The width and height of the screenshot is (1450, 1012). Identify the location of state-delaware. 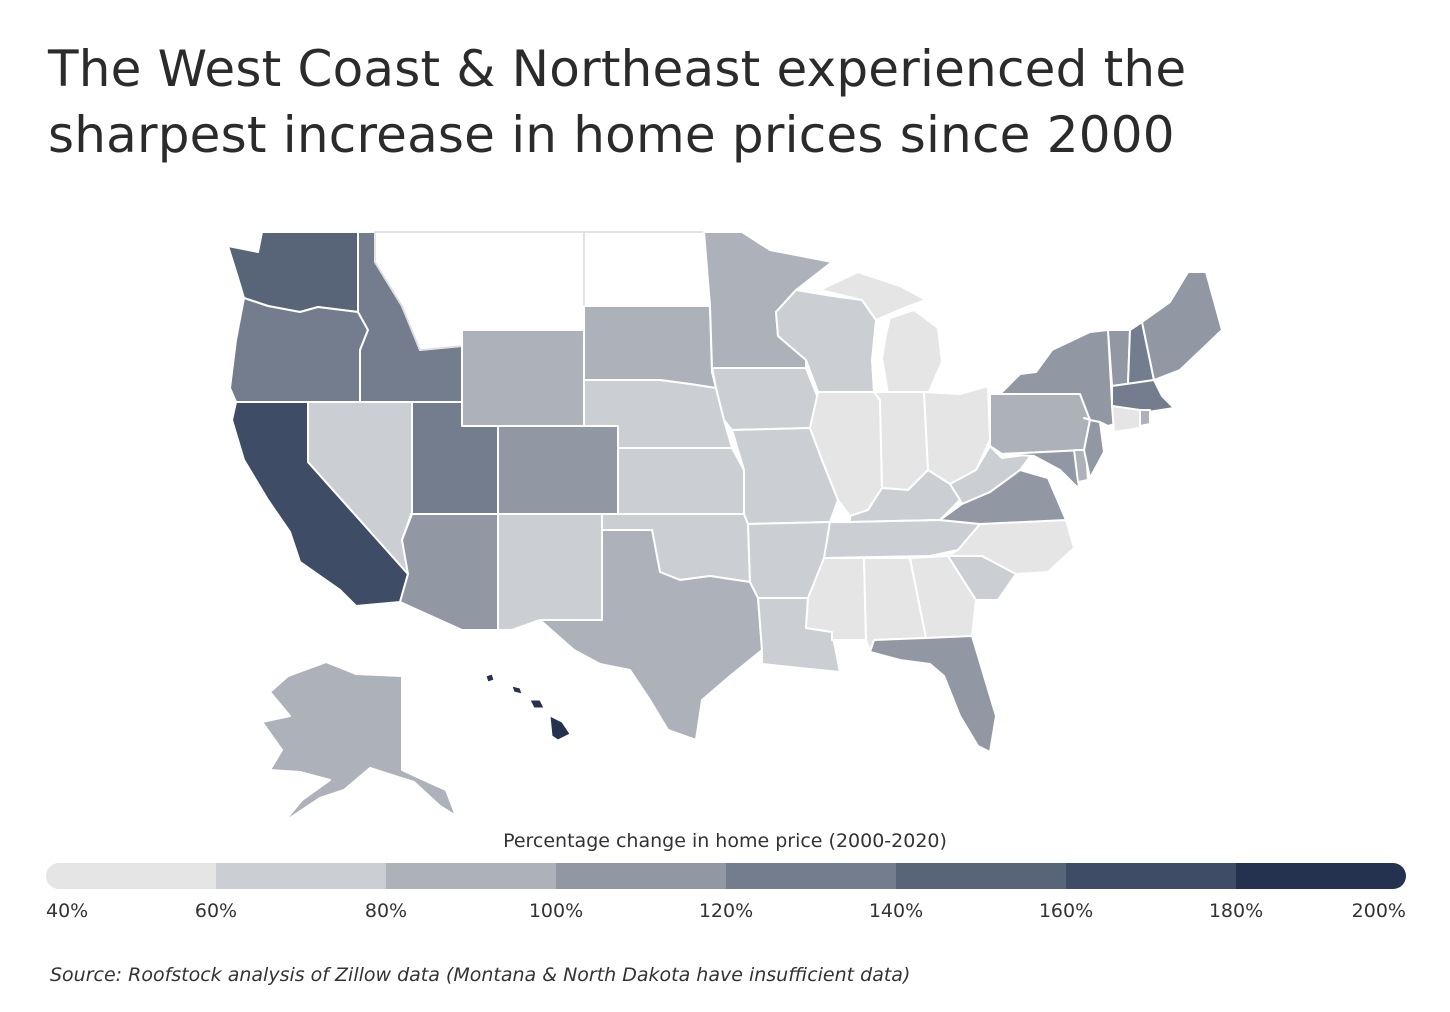
(1081, 466).